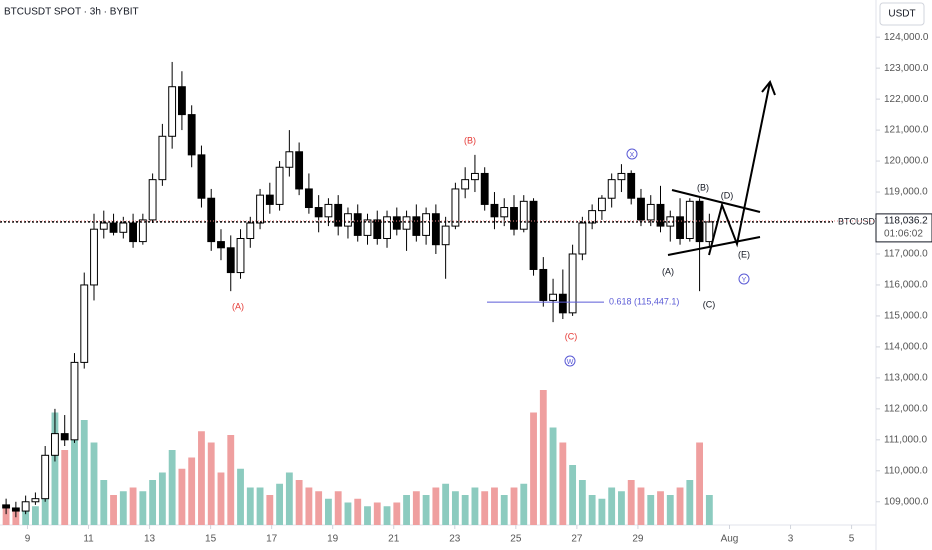 The height and width of the screenshot is (550, 932). What do you see at coordinates (88, 539) in the screenshot?
I see `x-tick-label: 11` at bounding box center [88, 539].